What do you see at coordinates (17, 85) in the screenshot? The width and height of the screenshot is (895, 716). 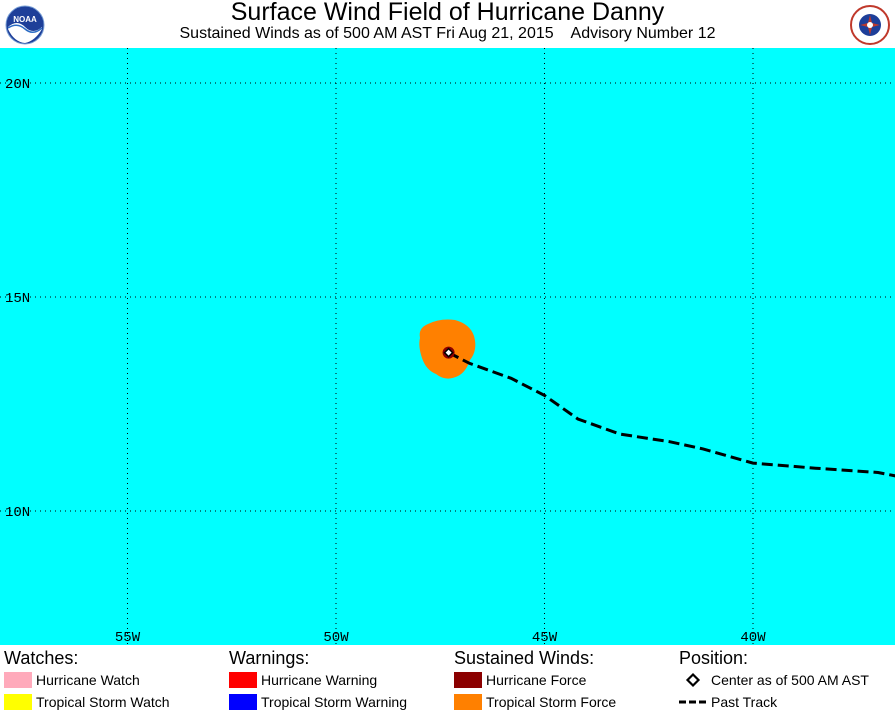 I see `latitude-label: 20N` at bounding box center [17, 85].